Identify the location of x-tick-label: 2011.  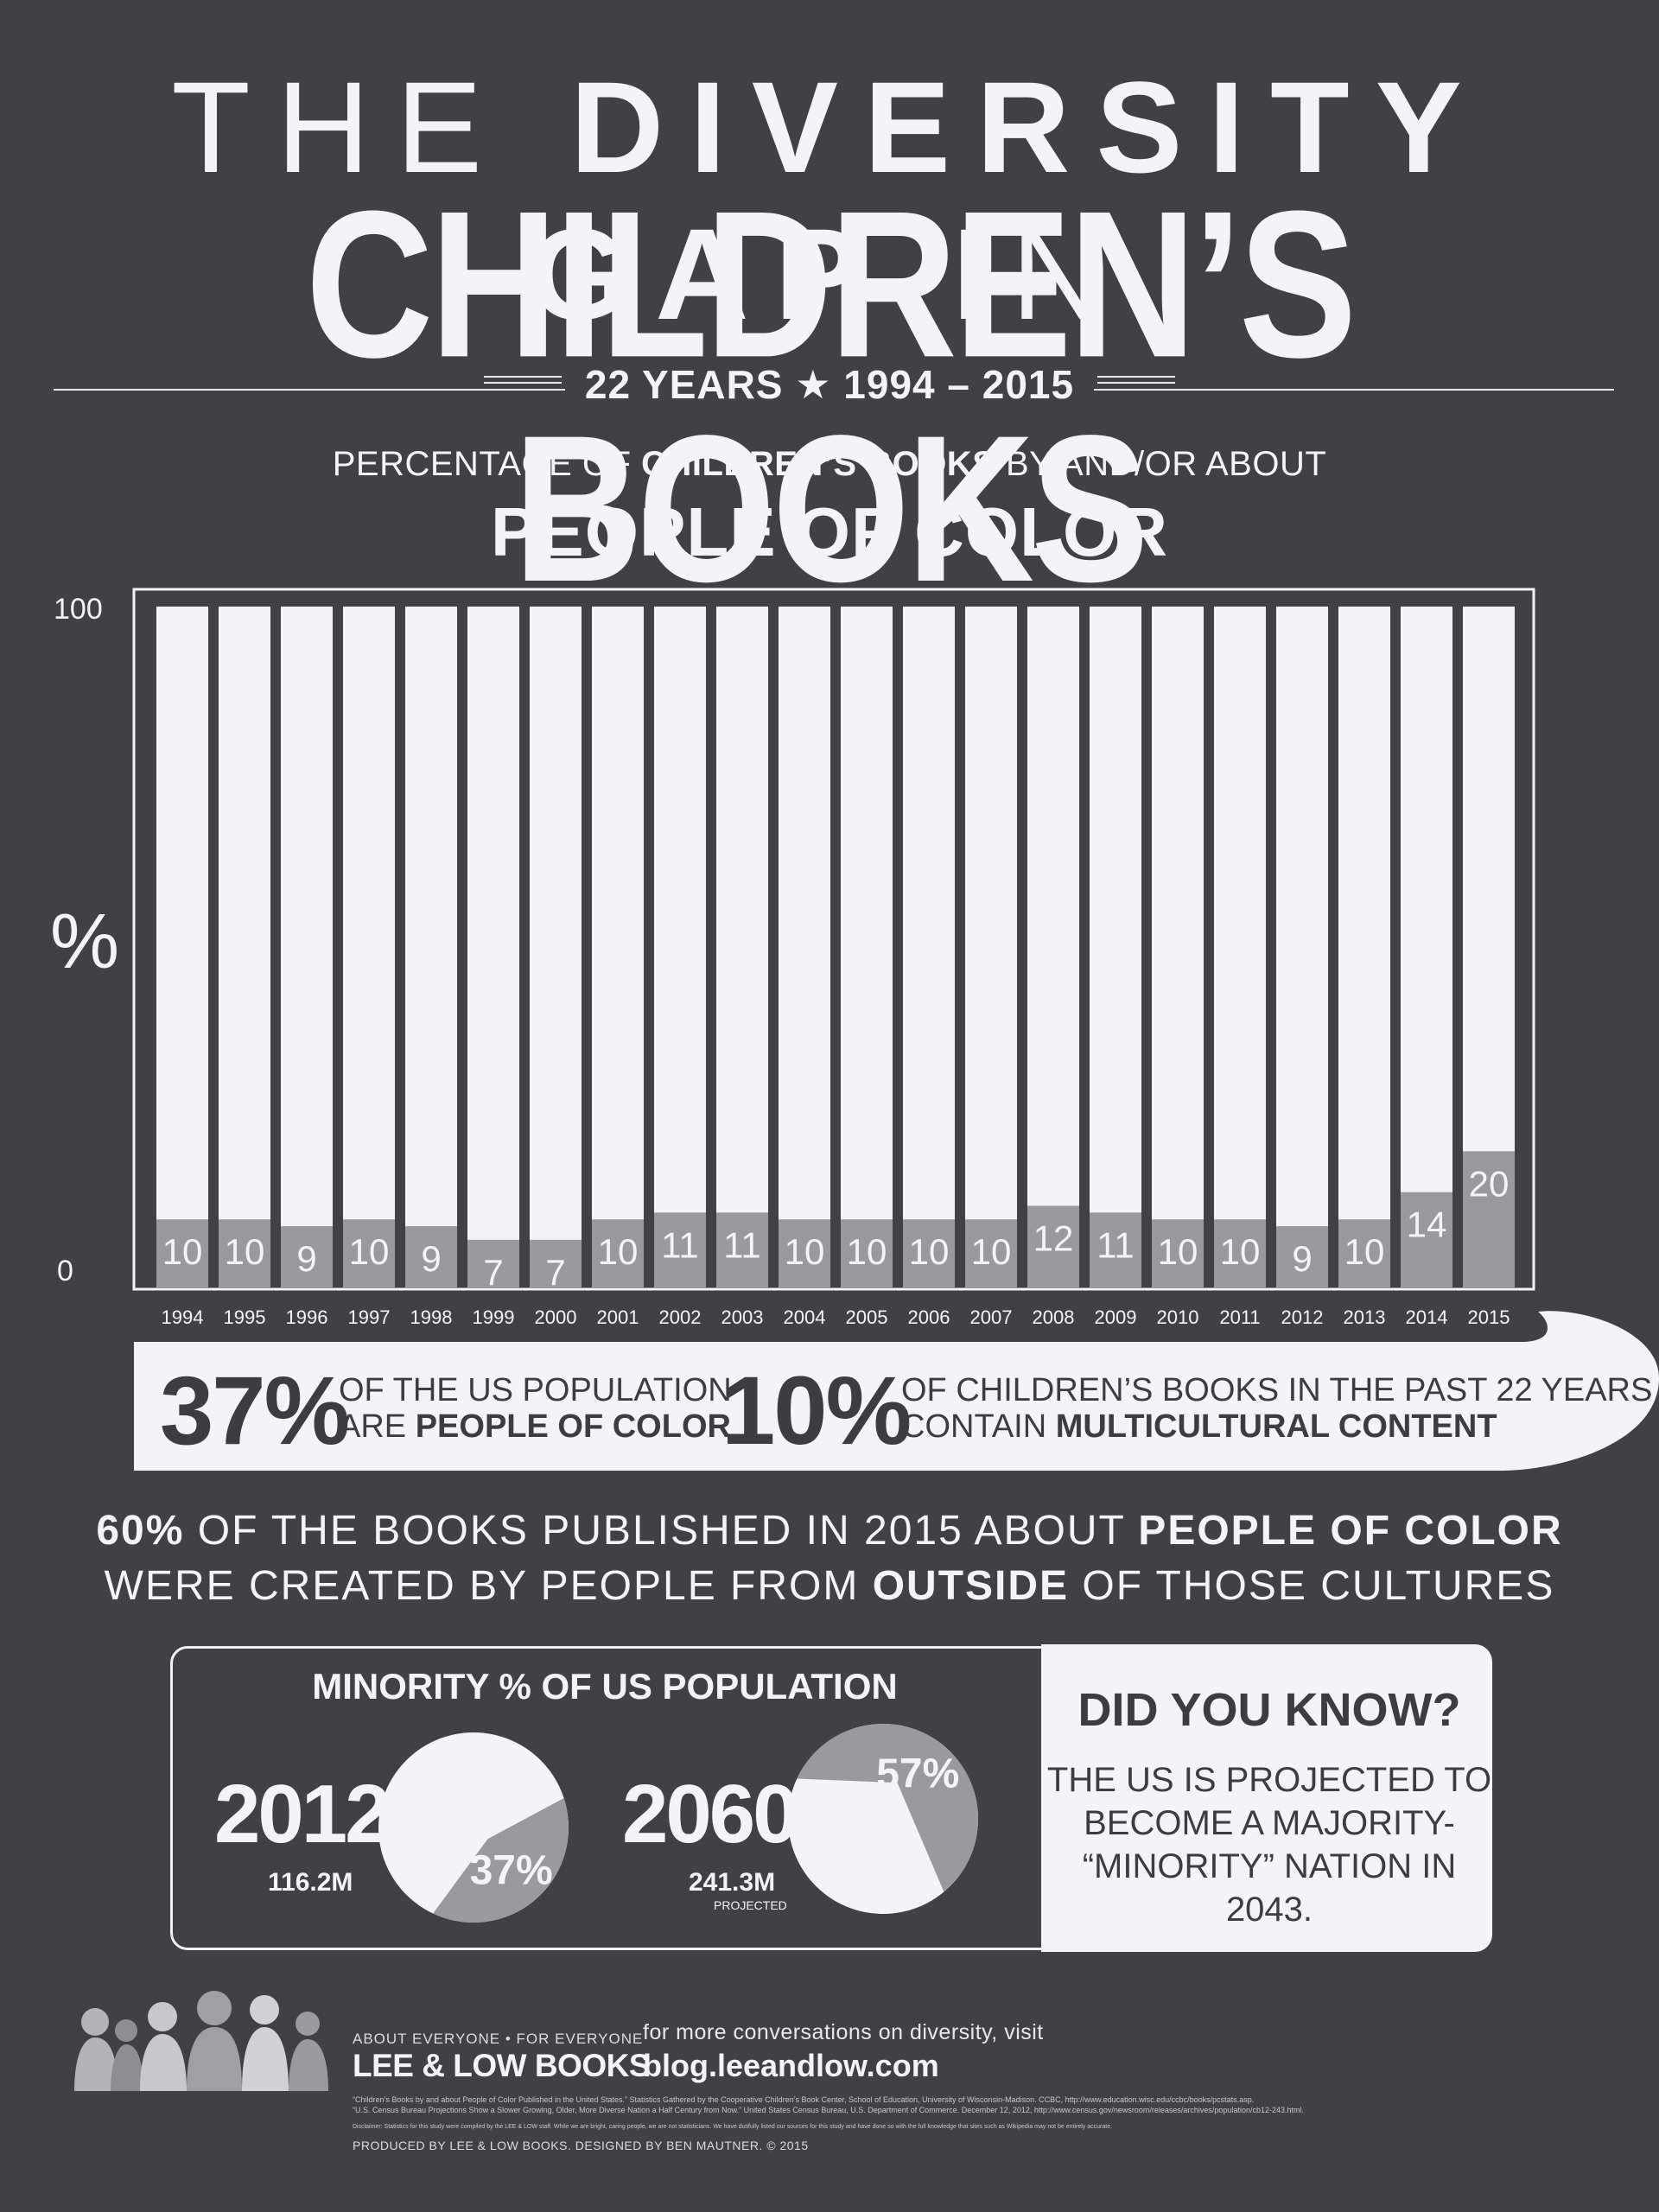
(1239, 1317).